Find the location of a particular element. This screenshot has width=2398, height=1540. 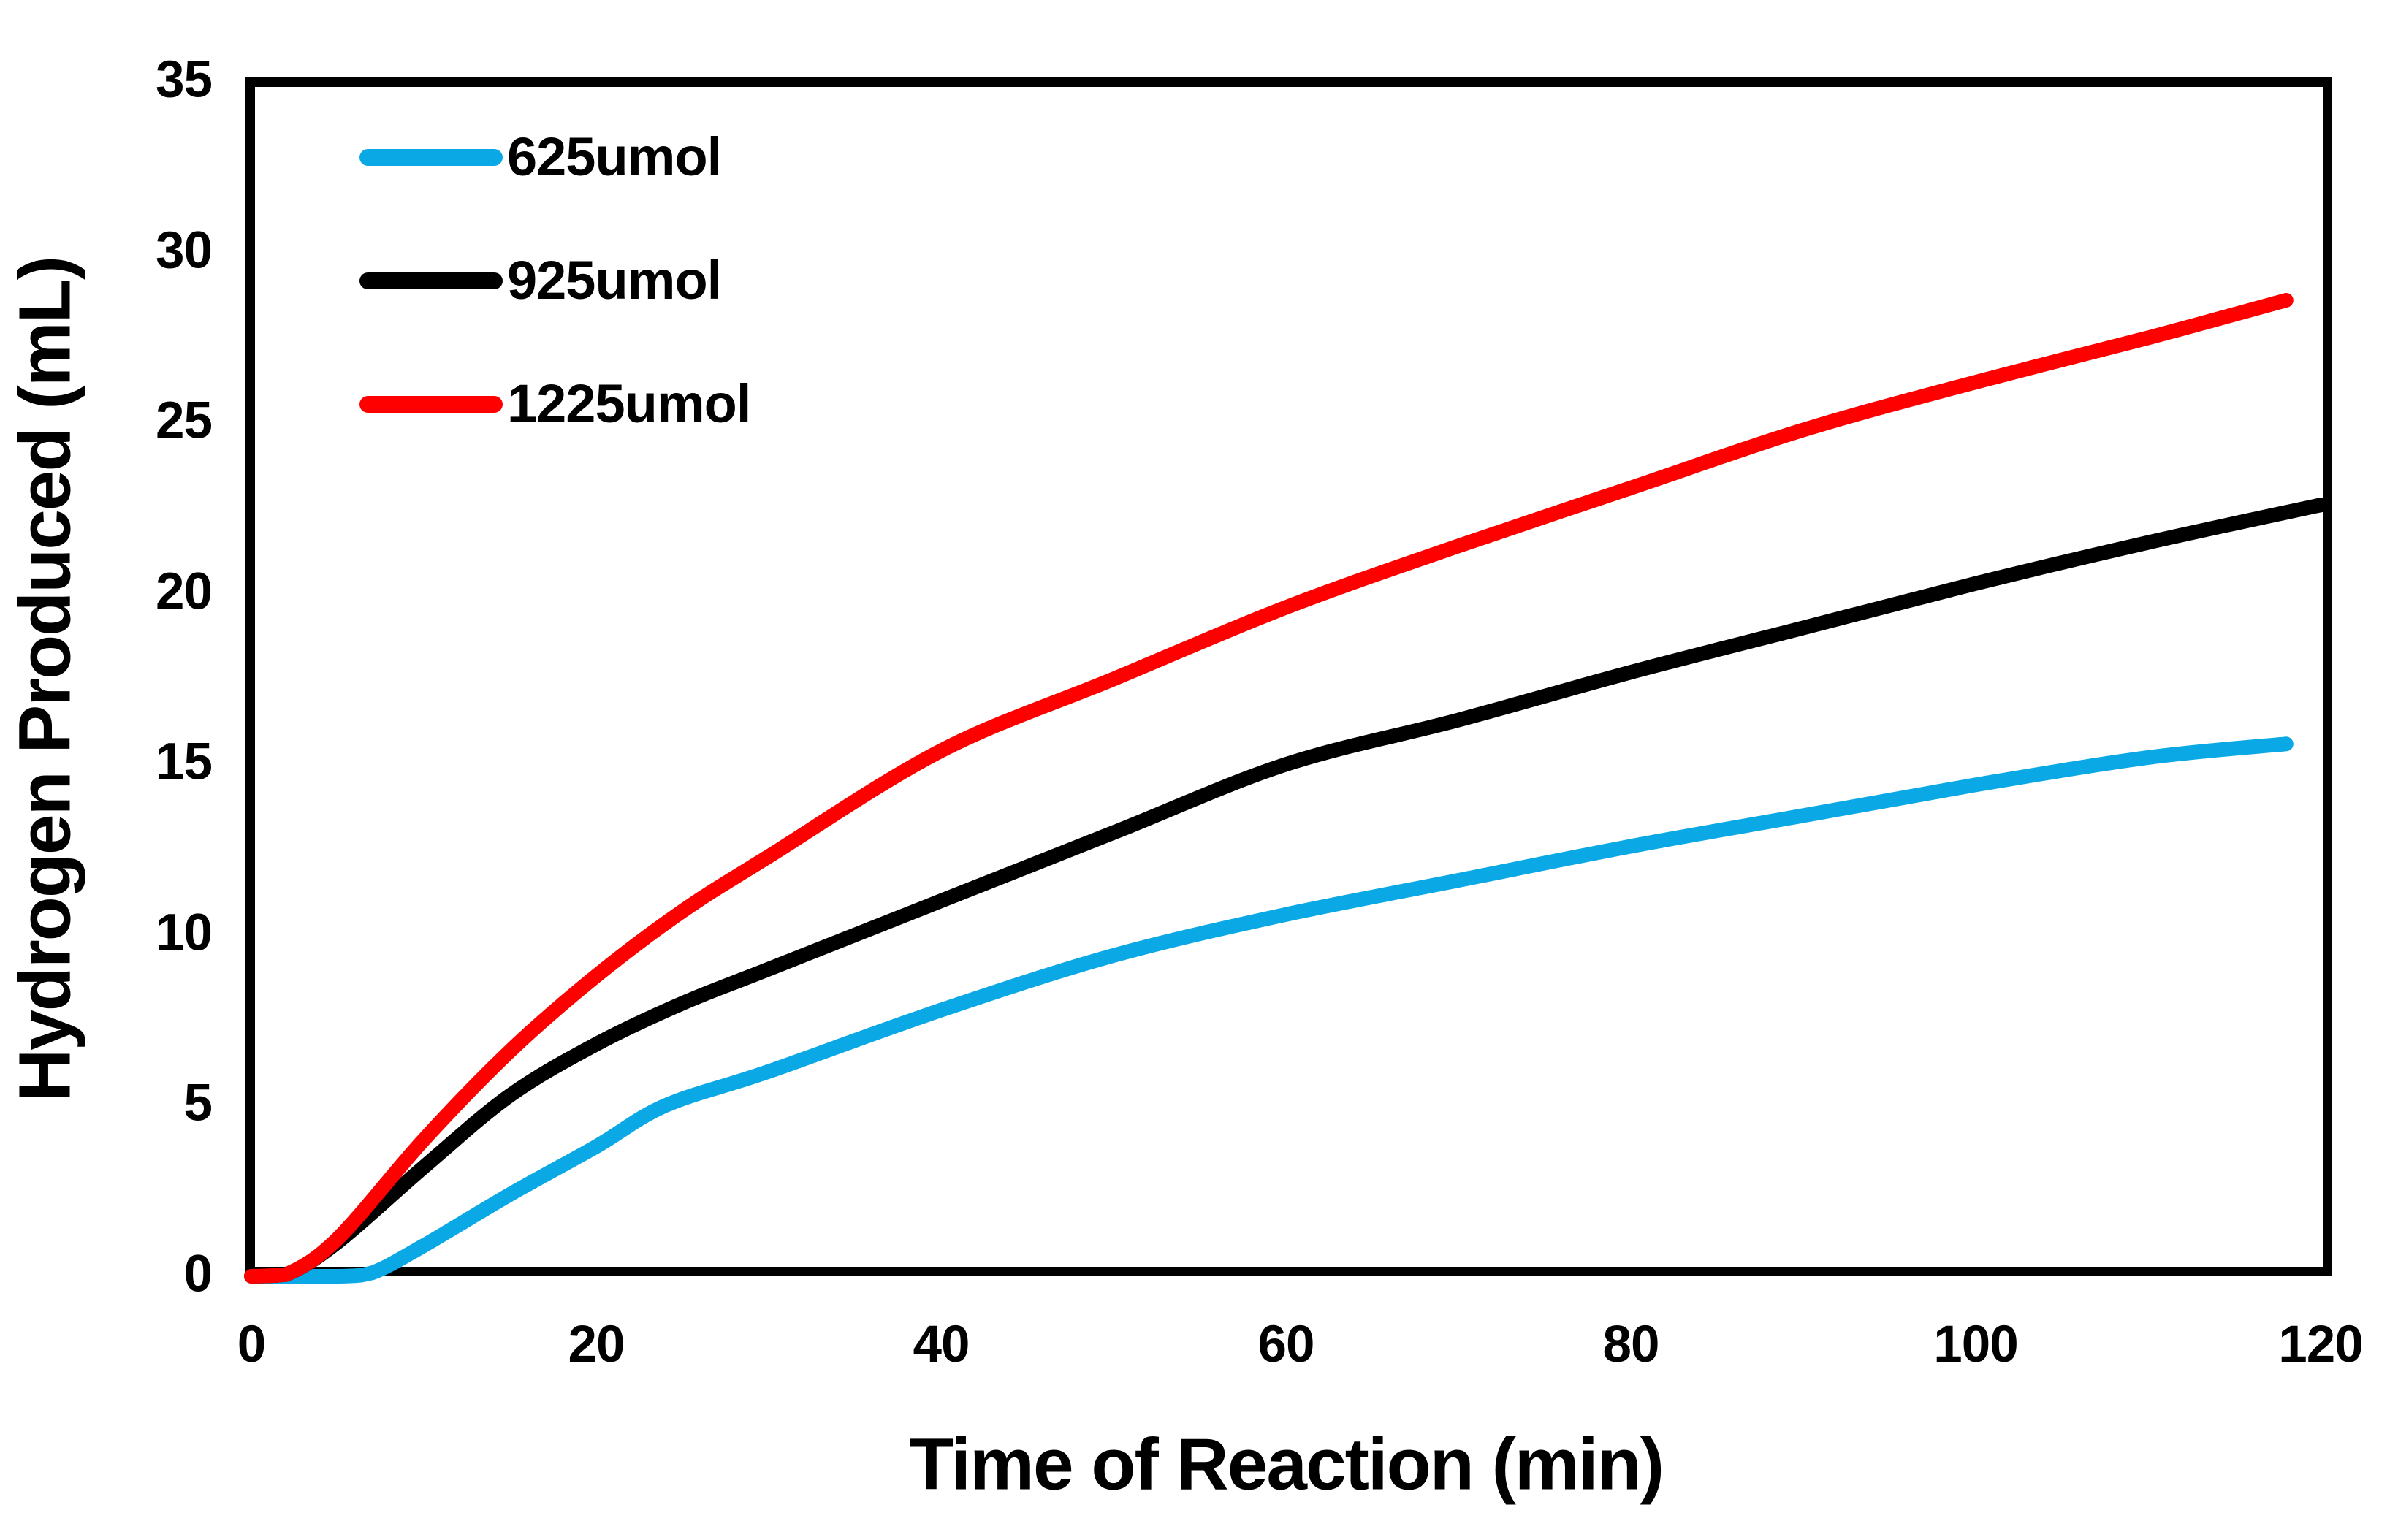

legend-label: 1225umol is located at coordinates (629, 403).